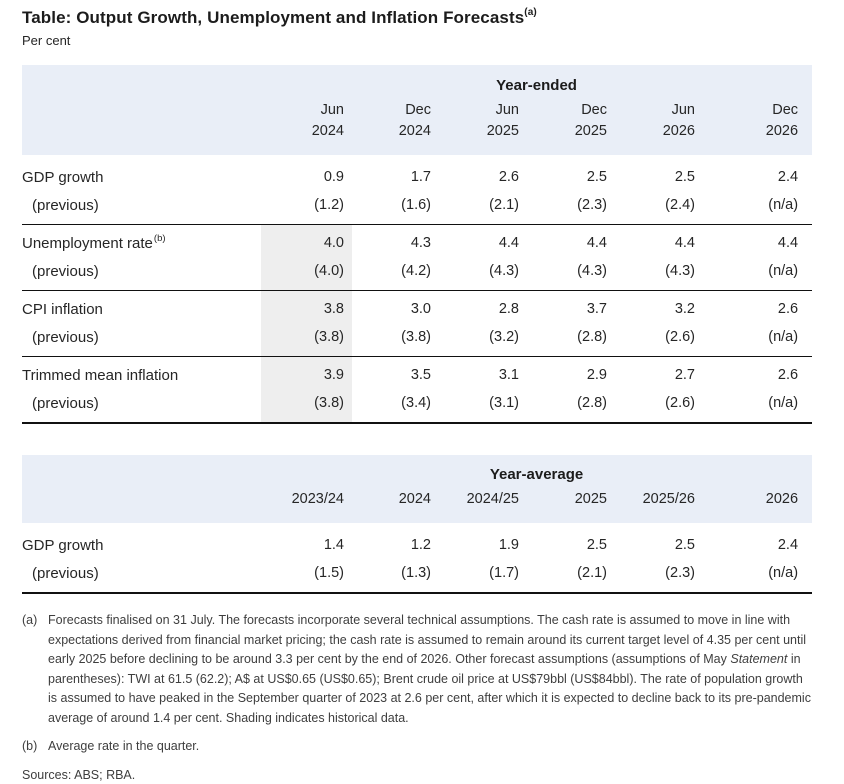 This screenshot has width=844, height=784. I want to click on cell: (3.1), so click(504, 403).